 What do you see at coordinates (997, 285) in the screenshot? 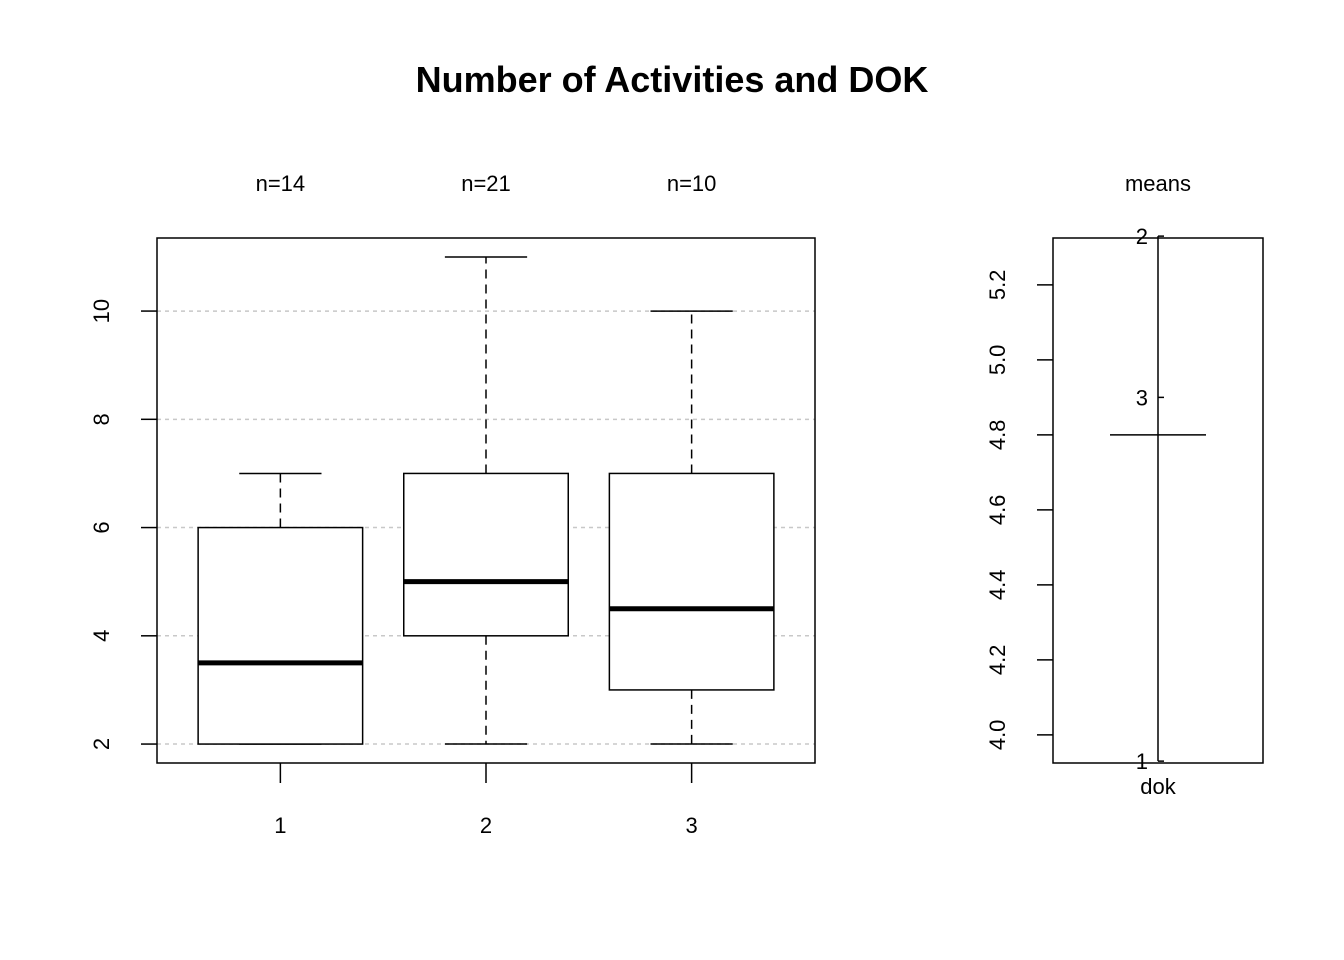
I see `means-y-tick-label: 5.2` at bounding box center [997, 285].